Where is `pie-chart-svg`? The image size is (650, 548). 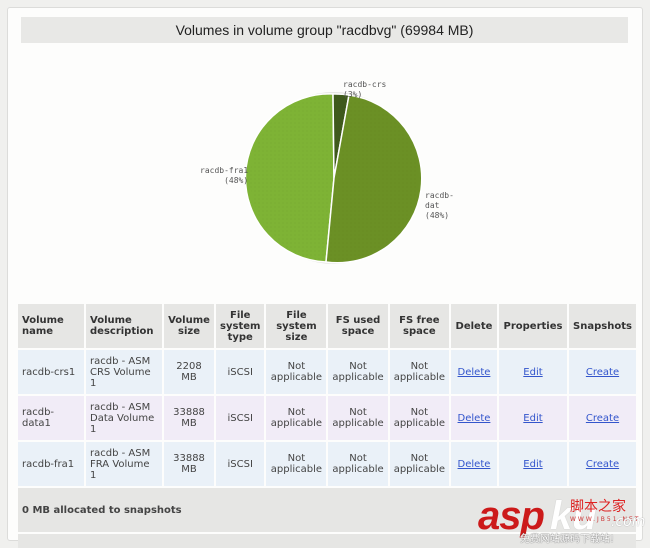 pie-chart-svg is located at coordinates (333, 178).